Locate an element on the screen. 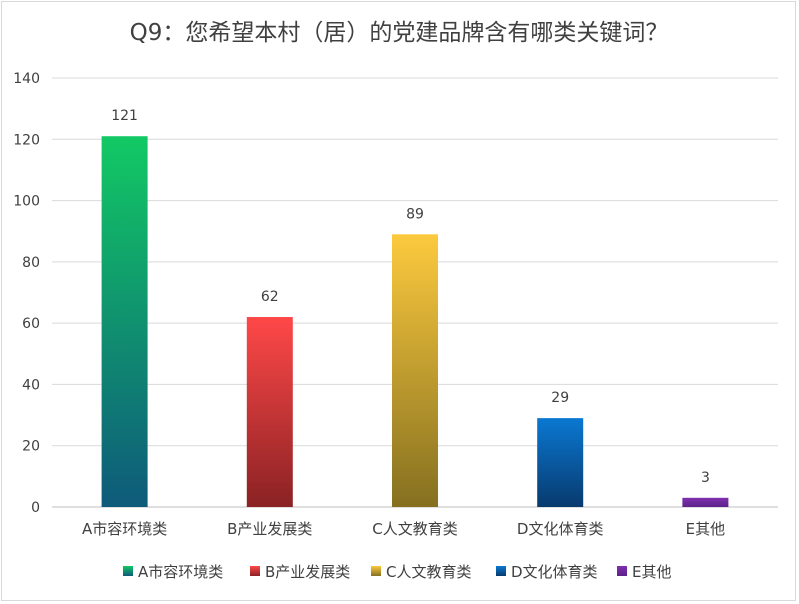  y-tick-label: 0 is located at coordinates (35, 508).